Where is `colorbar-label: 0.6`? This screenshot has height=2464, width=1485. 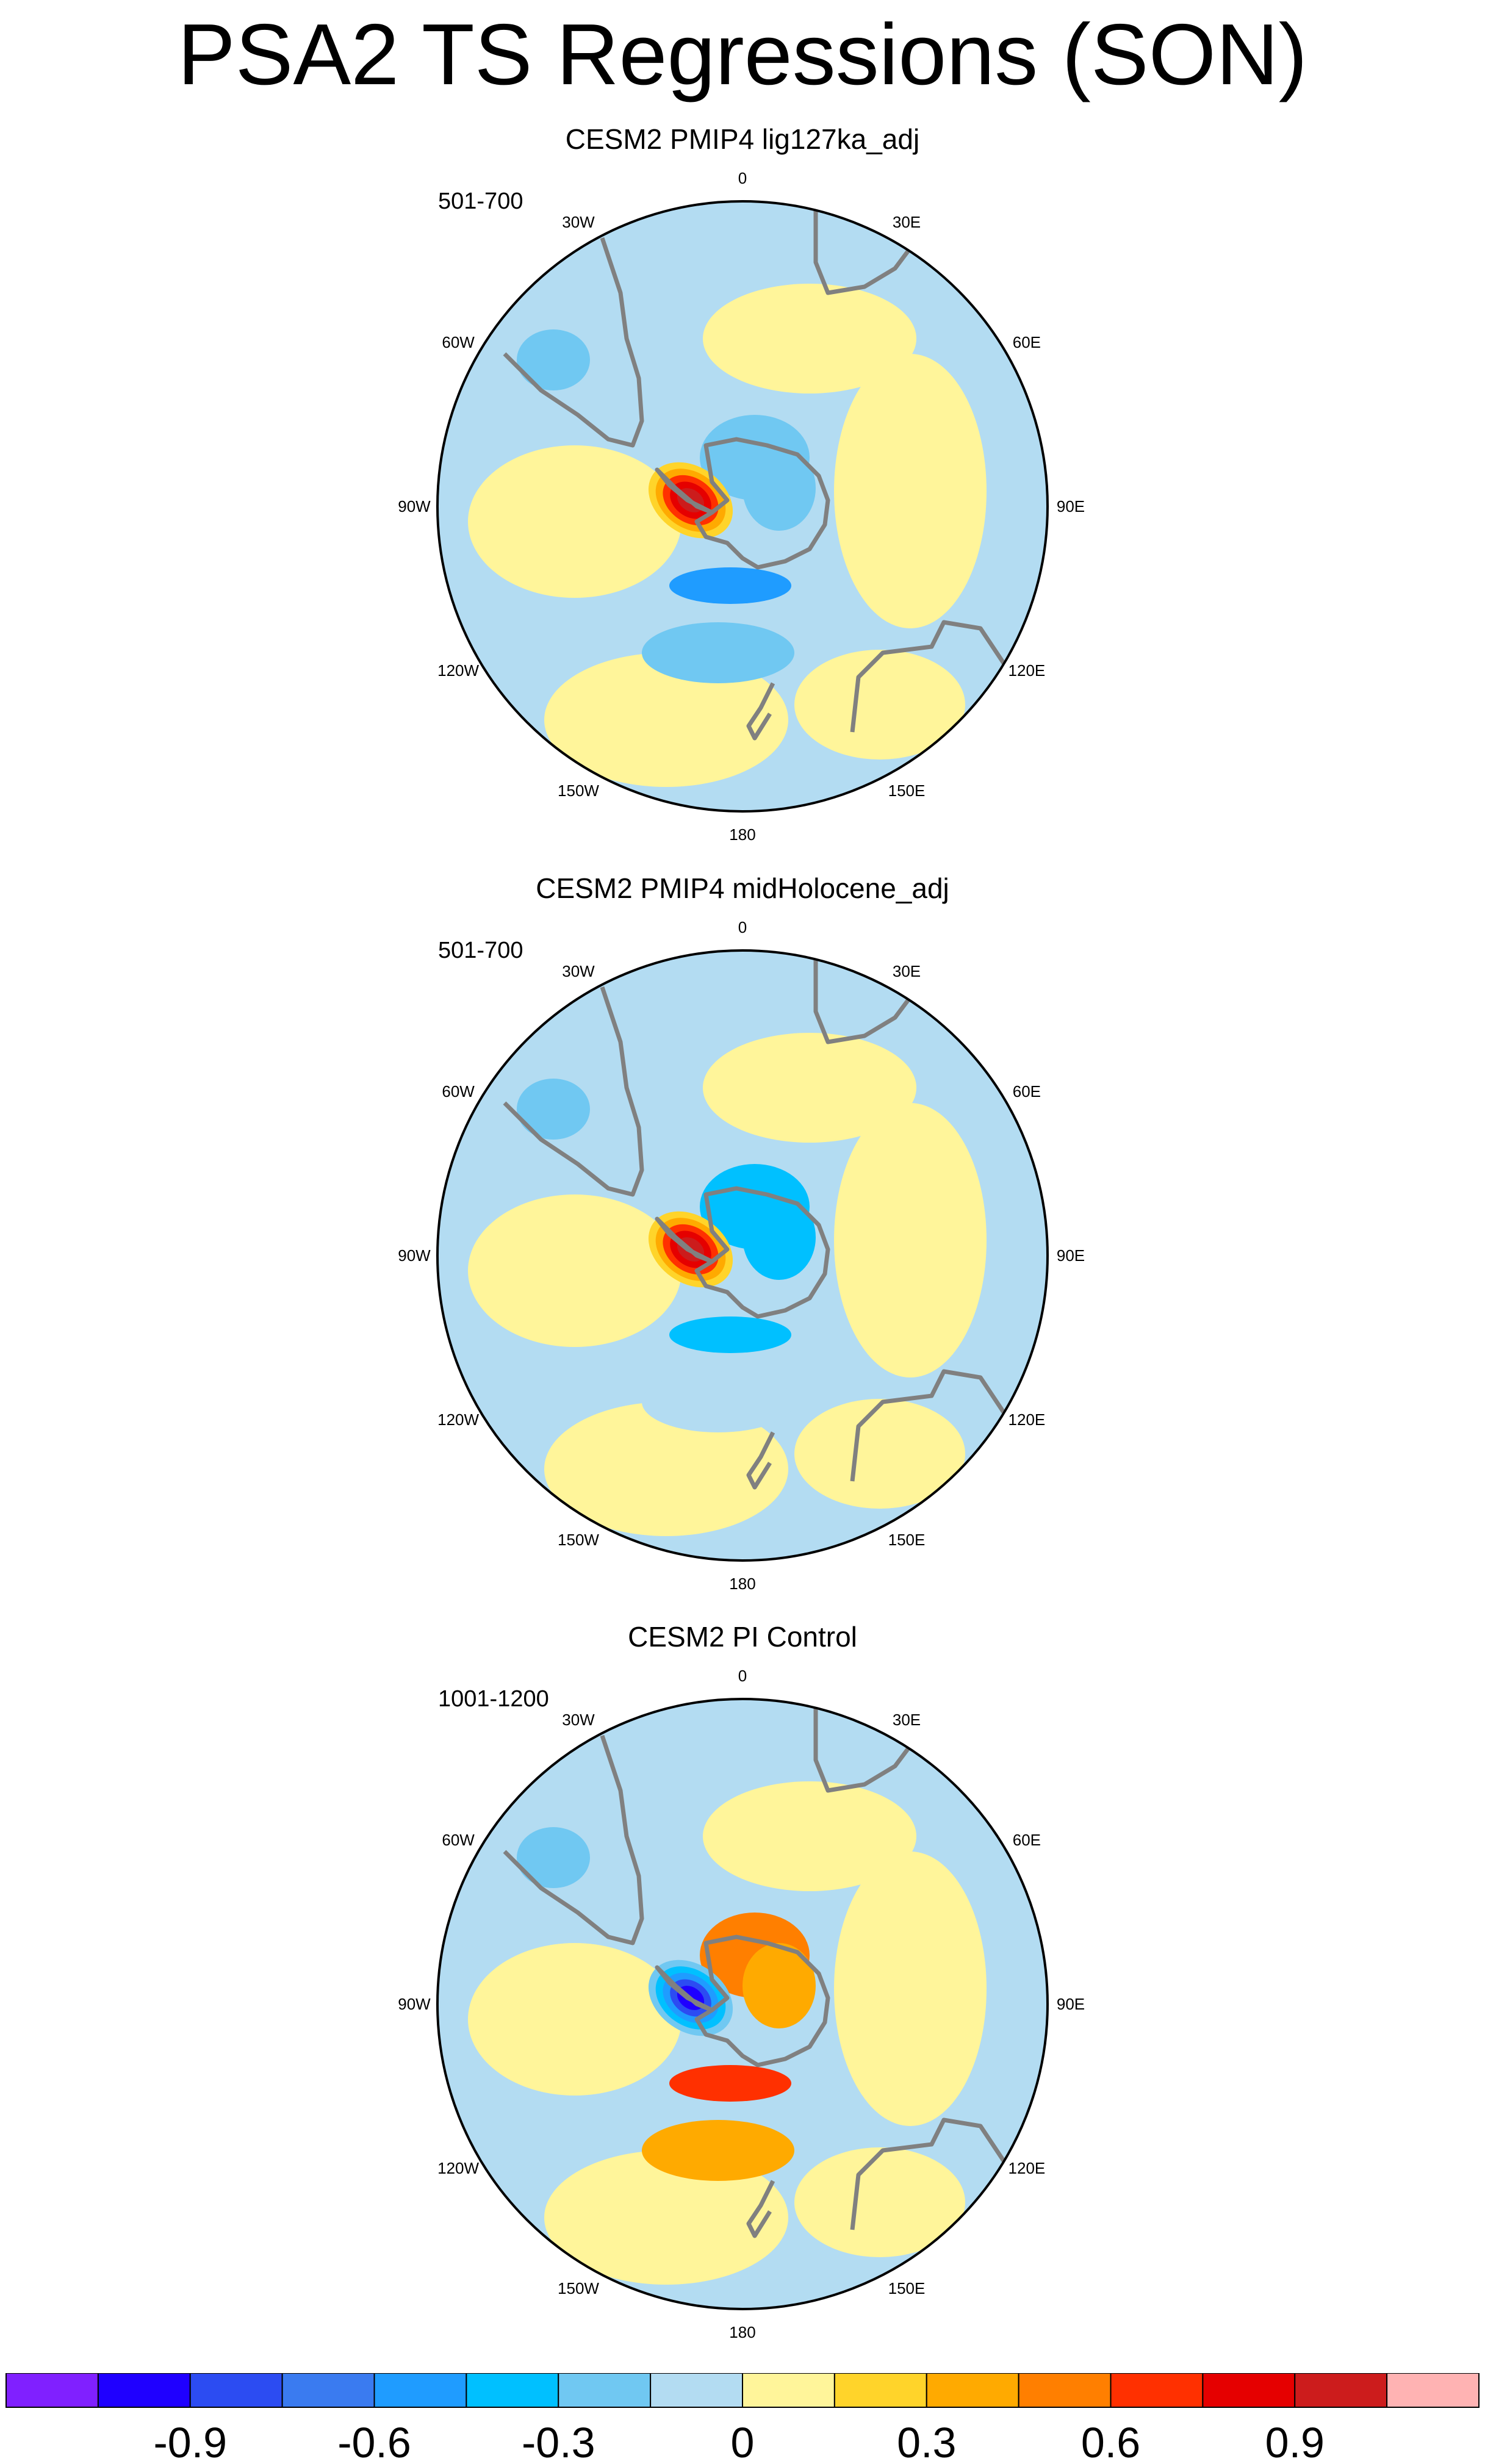 colorbar-label: 0.6 is located at coordinates (1111, 2441).